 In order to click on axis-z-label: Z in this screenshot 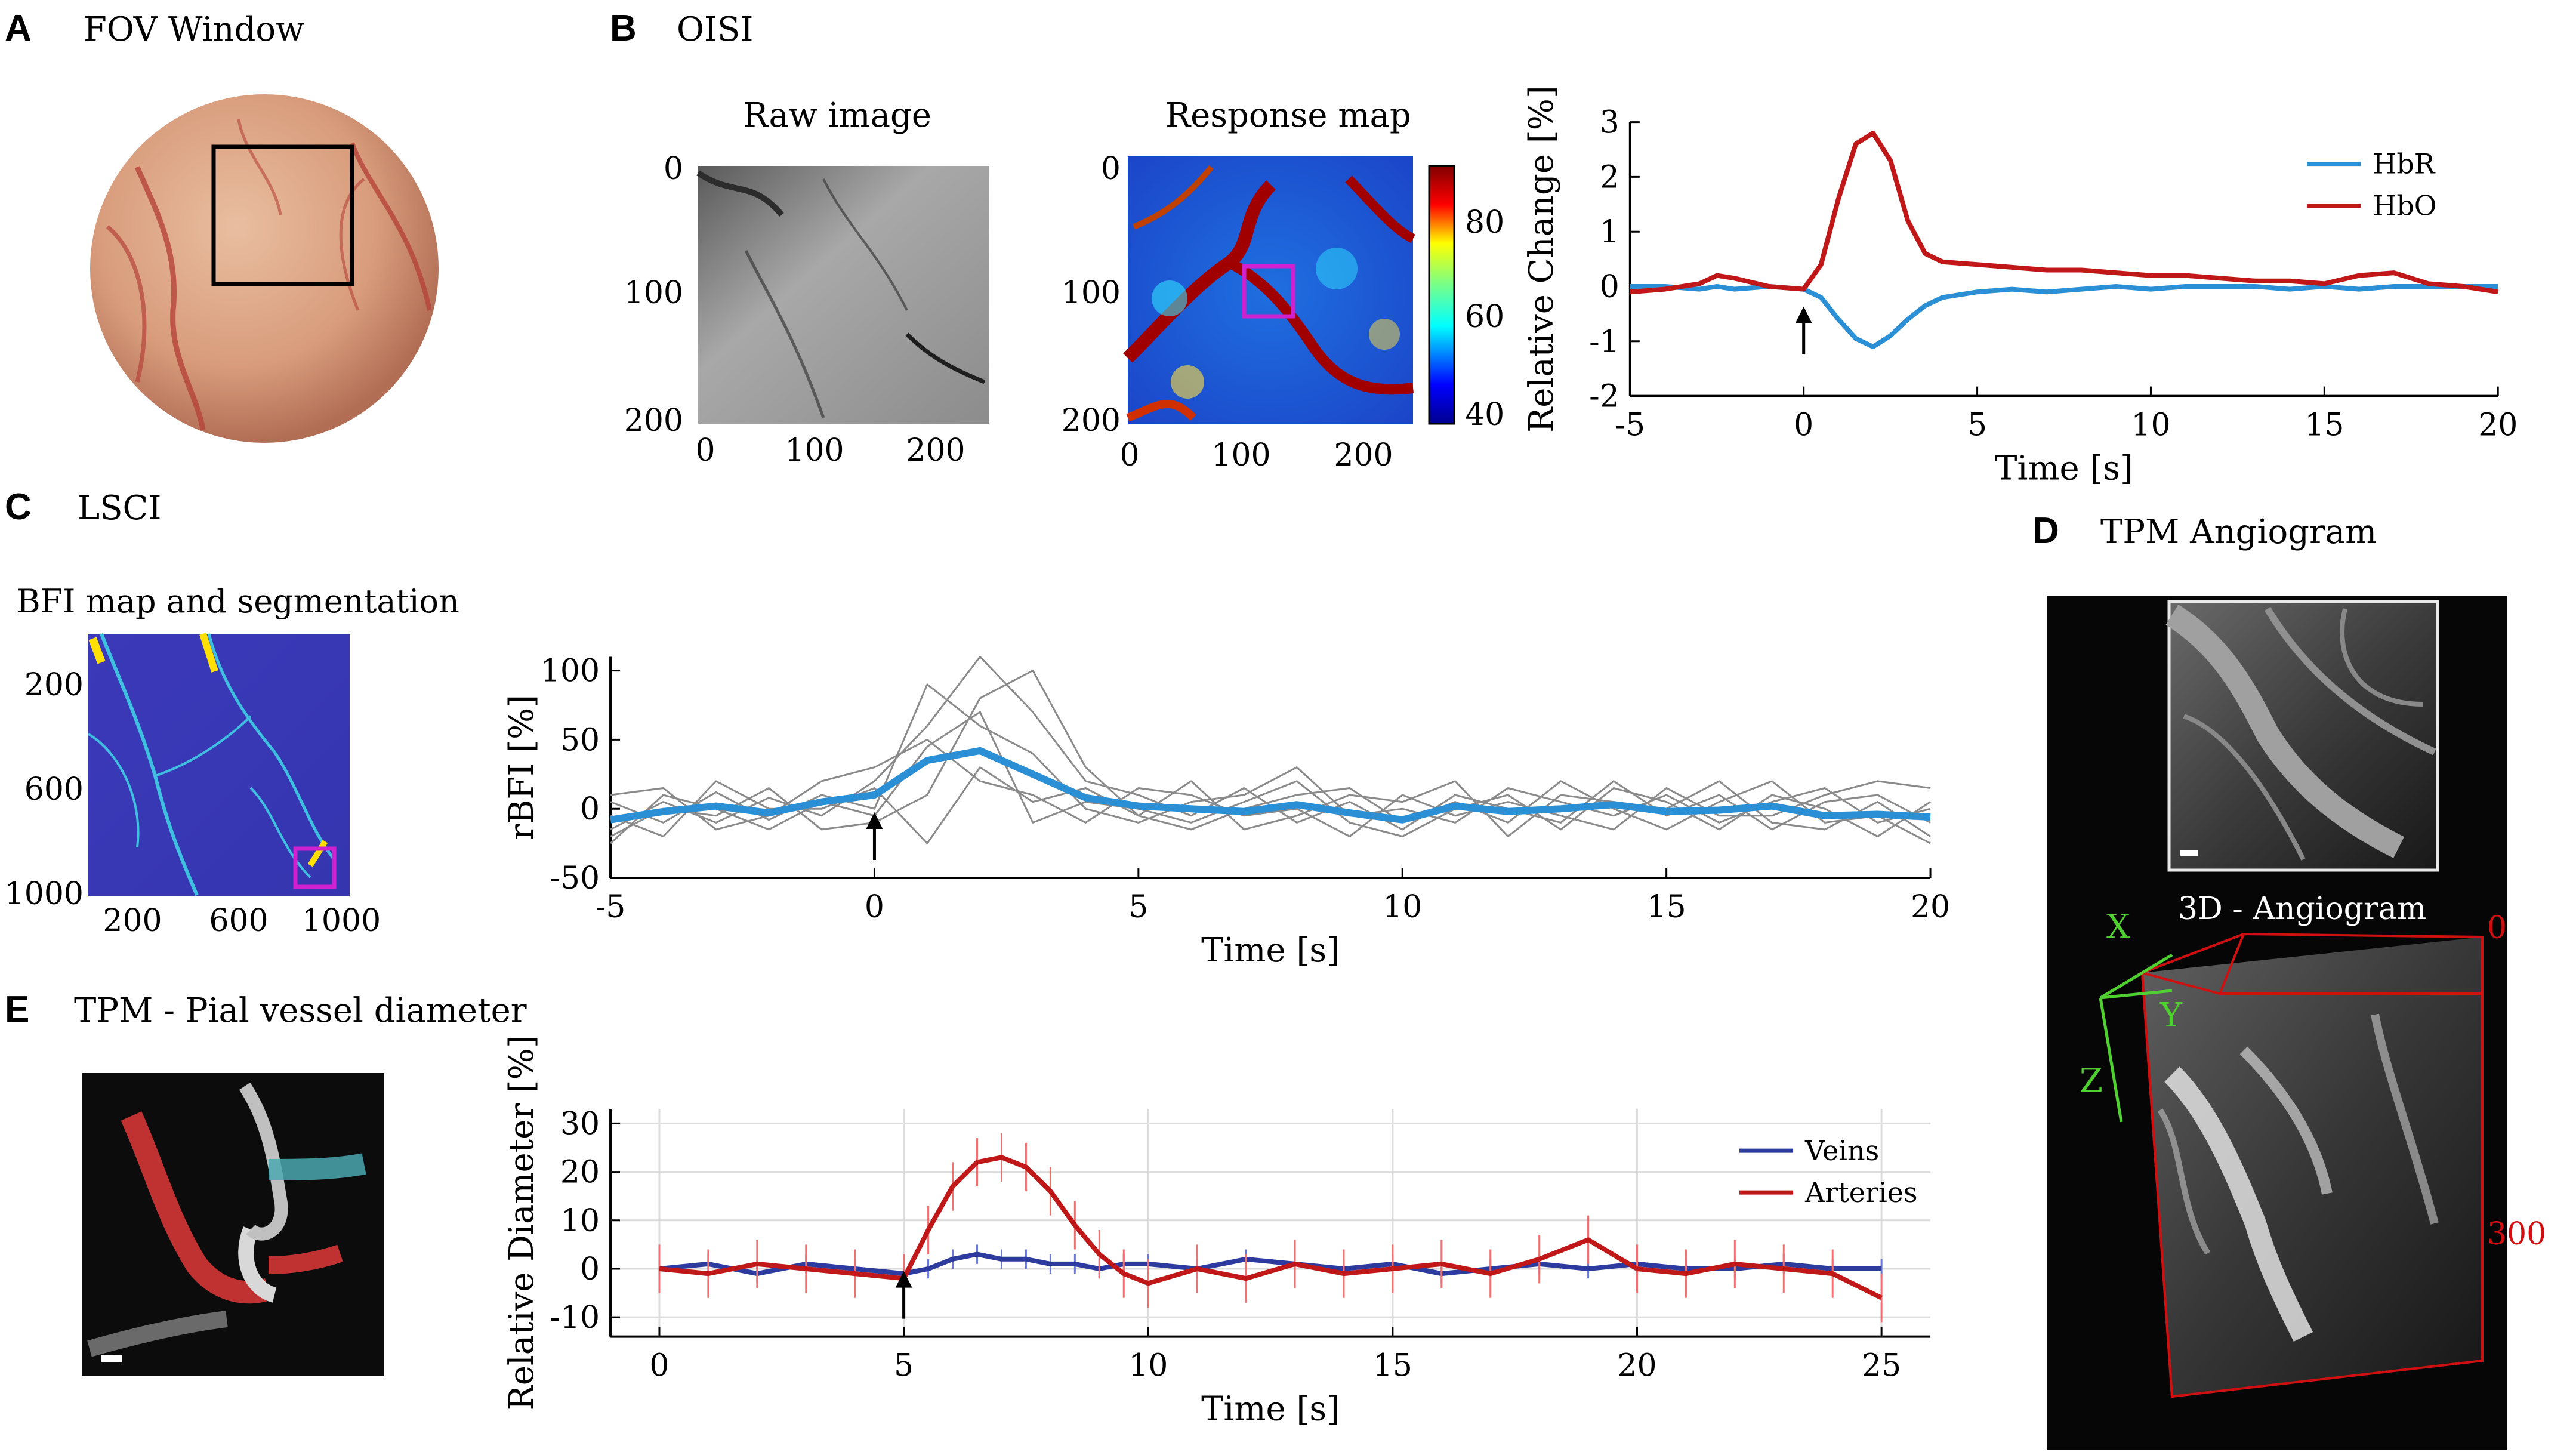, I will do `click(2091, 1081)`.